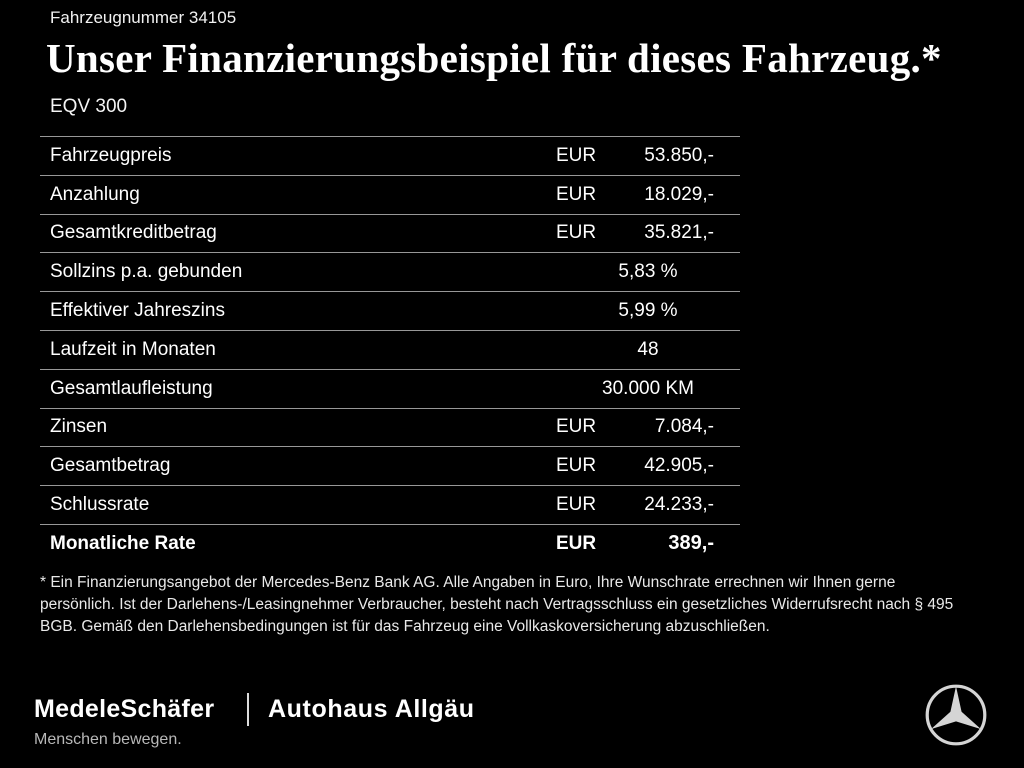  Describe the element at coordinates (143, 17) in the screenshot. I see `vehicle-number: Fahrzeugnummer 34105` at that location.